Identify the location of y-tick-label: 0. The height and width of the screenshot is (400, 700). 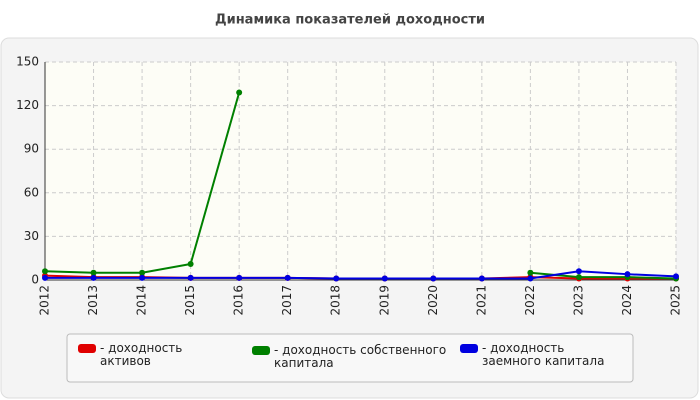
(35, 280).